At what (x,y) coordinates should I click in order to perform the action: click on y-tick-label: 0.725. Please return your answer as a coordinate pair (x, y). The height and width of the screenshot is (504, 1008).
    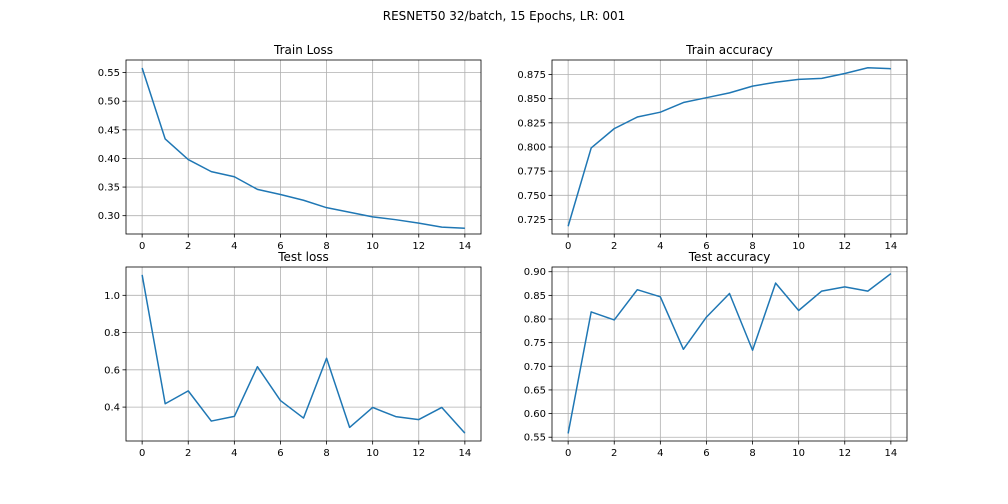
    Looking at the image, I should click on (531, 220).